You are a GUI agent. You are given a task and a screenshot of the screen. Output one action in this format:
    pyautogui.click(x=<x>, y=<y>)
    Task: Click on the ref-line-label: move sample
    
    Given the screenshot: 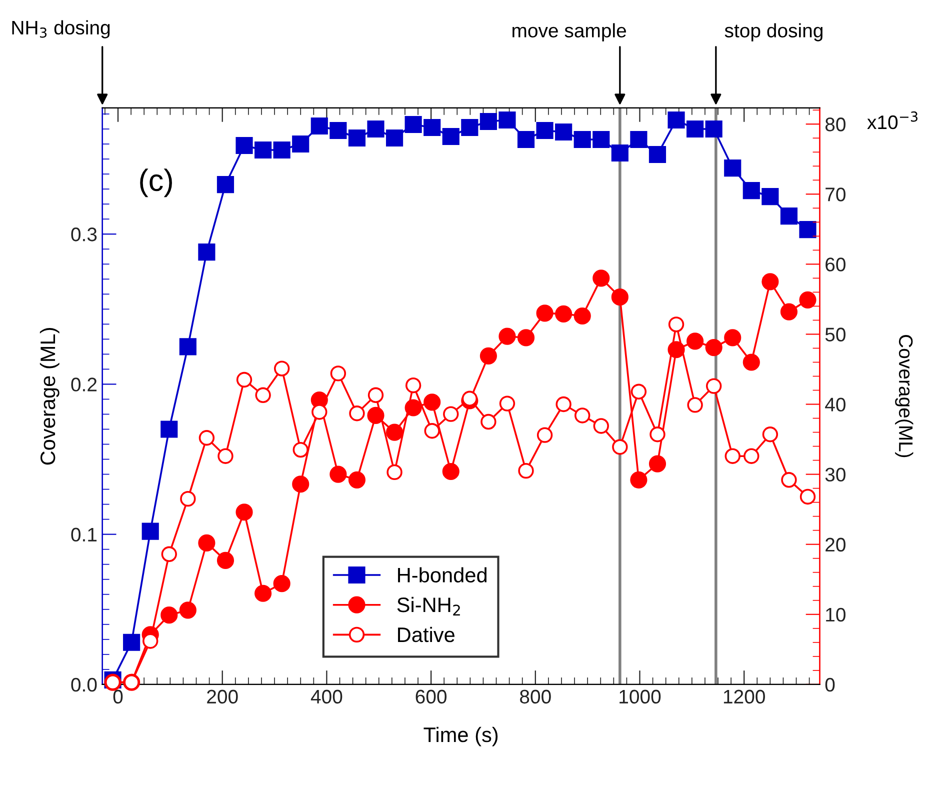 What is the action you would take?
    pyautogui.click(x=569, y=32)
    